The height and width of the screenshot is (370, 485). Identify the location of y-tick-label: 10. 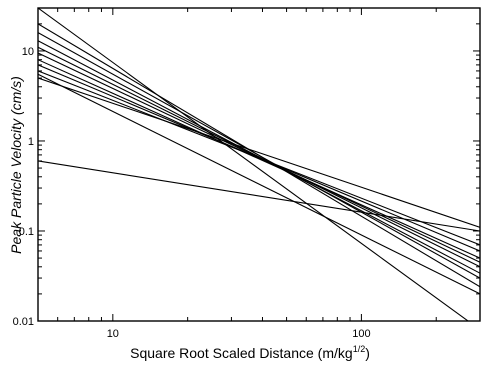
(28, 52).